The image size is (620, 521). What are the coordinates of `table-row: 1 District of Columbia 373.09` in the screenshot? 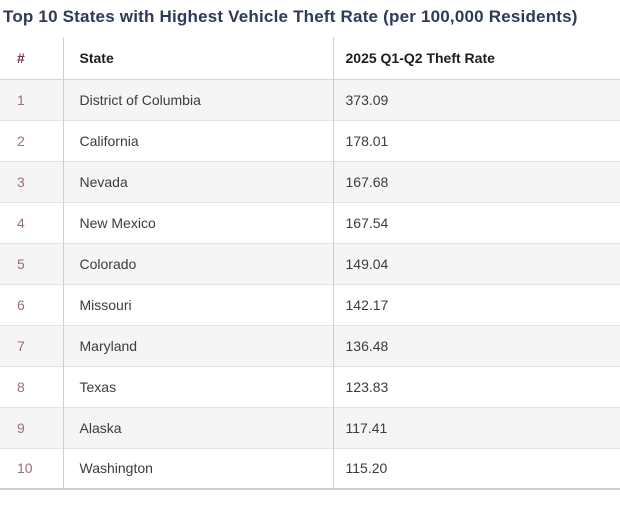 It's located at (310, 99).